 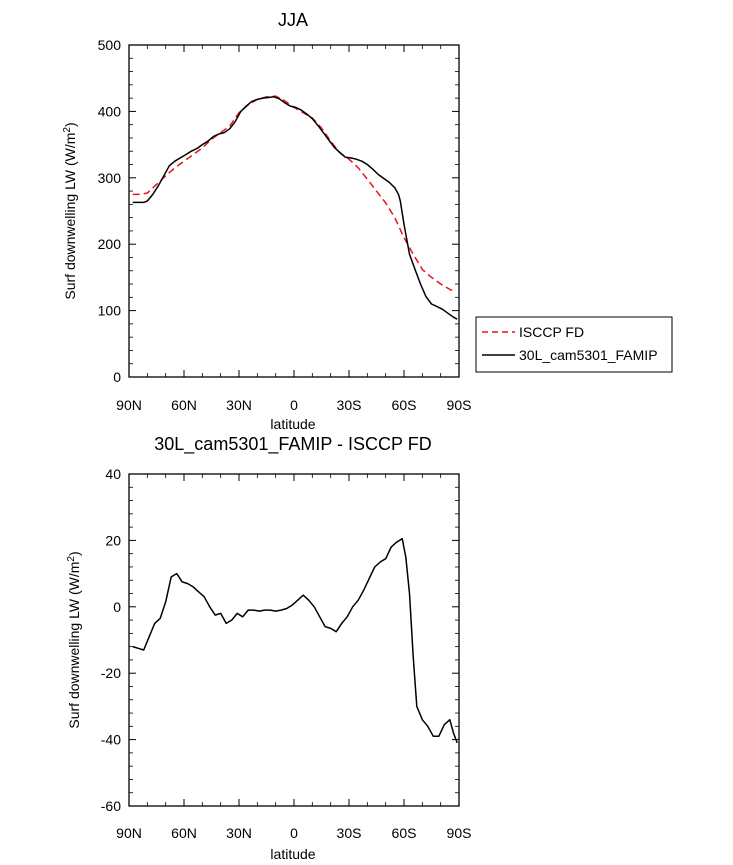 I want to click on bottom-y-tick-label: 0, so click(x=117, y=607).